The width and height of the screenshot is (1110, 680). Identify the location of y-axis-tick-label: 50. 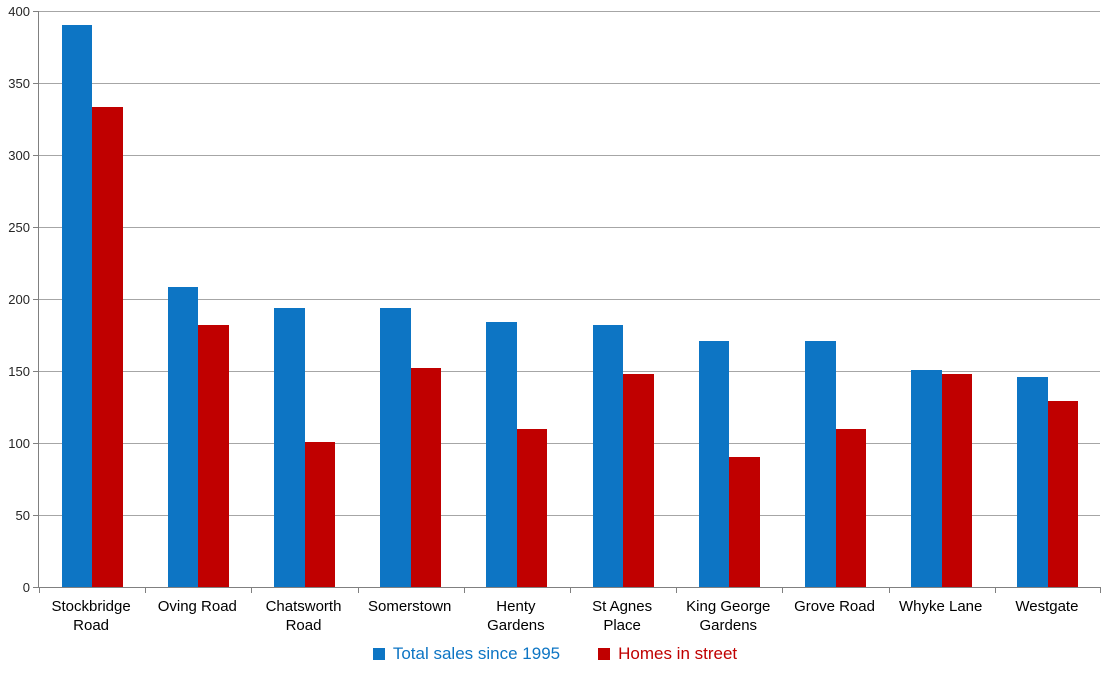
(22, 515).